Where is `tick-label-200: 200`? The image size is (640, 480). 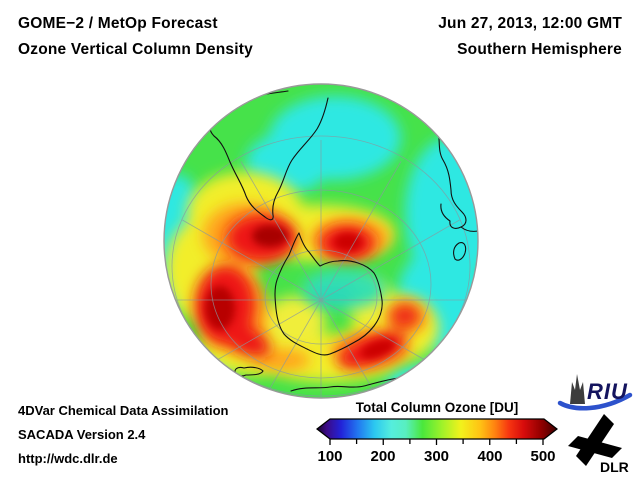 tick-label-200: 200 is located at coordinates (383, 456).